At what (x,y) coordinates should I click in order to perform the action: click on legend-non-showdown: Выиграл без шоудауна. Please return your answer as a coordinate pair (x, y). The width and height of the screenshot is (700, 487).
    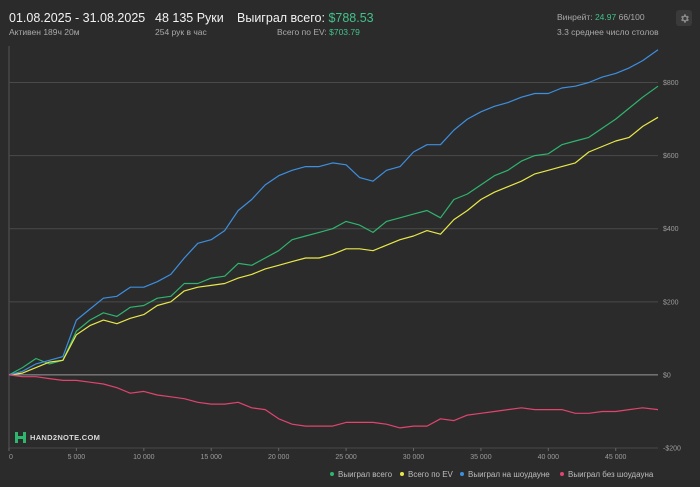
    Looking at the image, I should click on (606, 474).